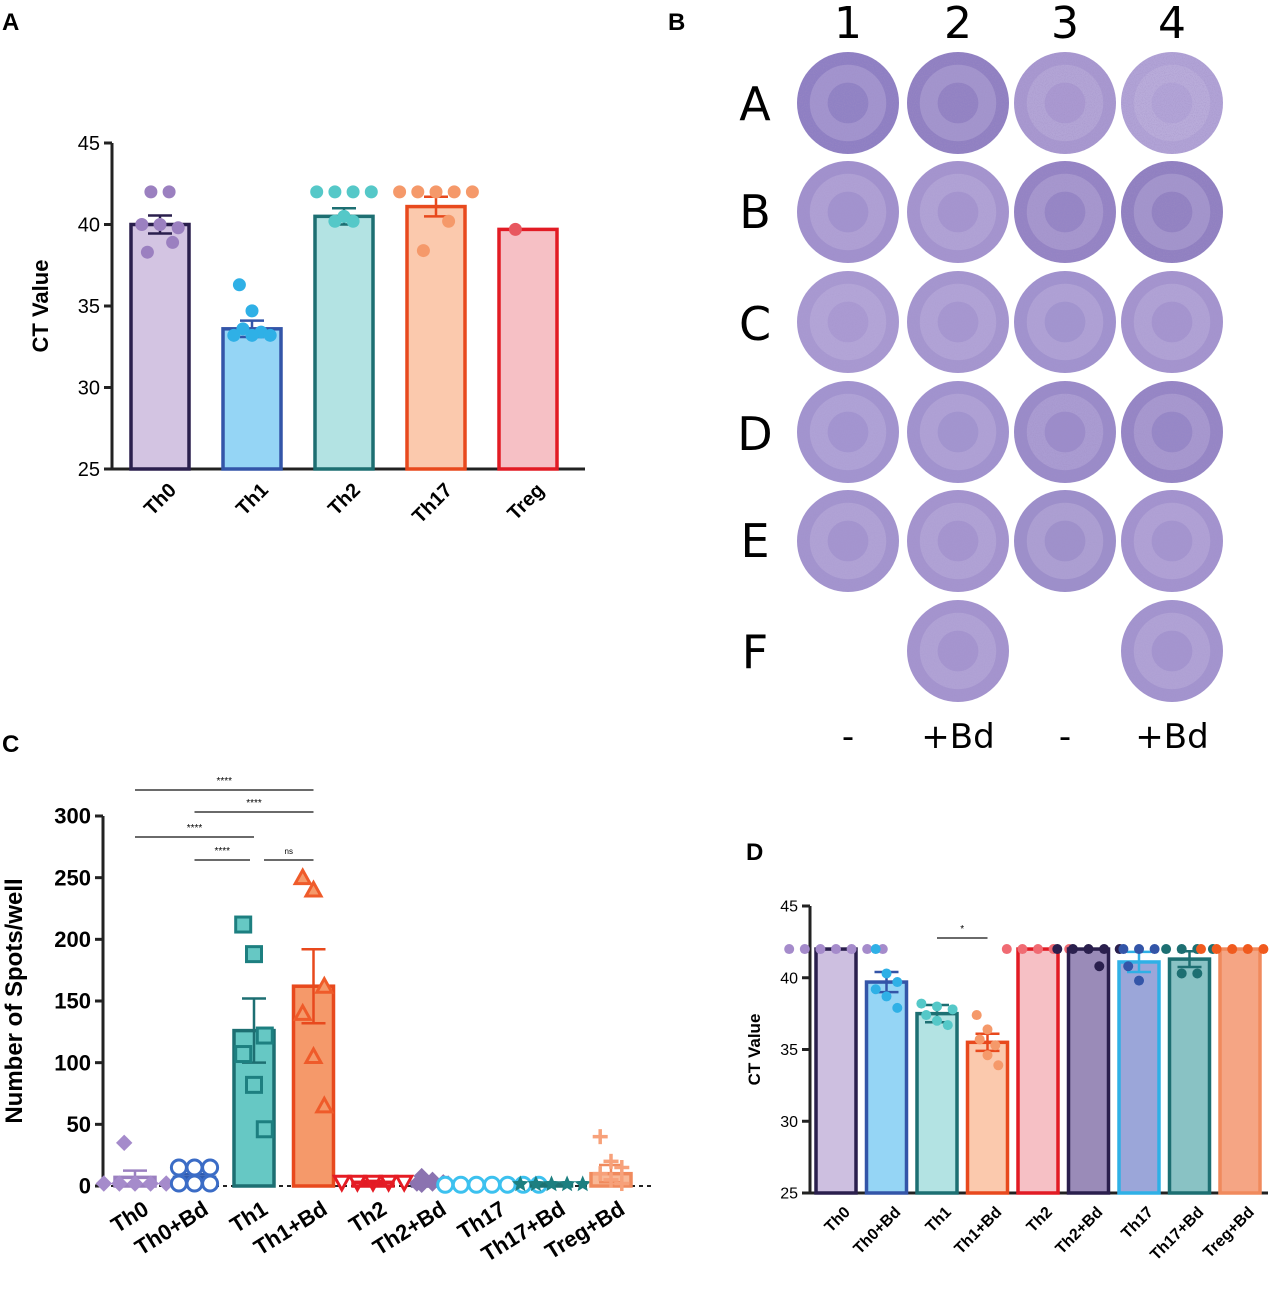 The height and width of the screenshot is (1312, 1273). I want to click on plate-row-e: E, so click(754, 541).